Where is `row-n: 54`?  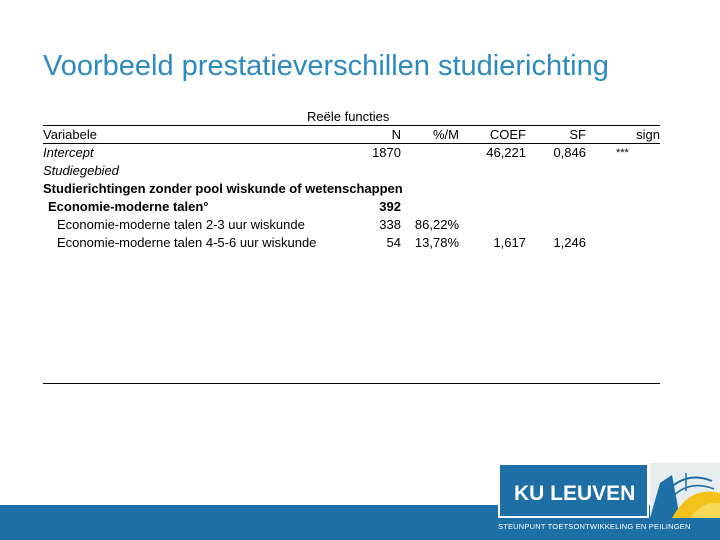 row-n: 54 is located at coordinates (393, 242).